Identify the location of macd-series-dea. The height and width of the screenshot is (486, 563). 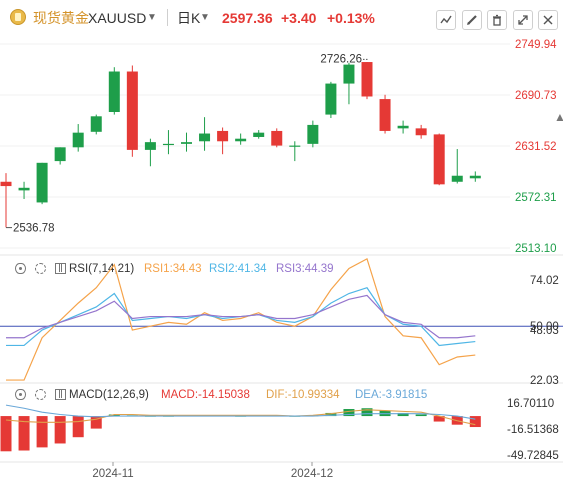
(240, 412).